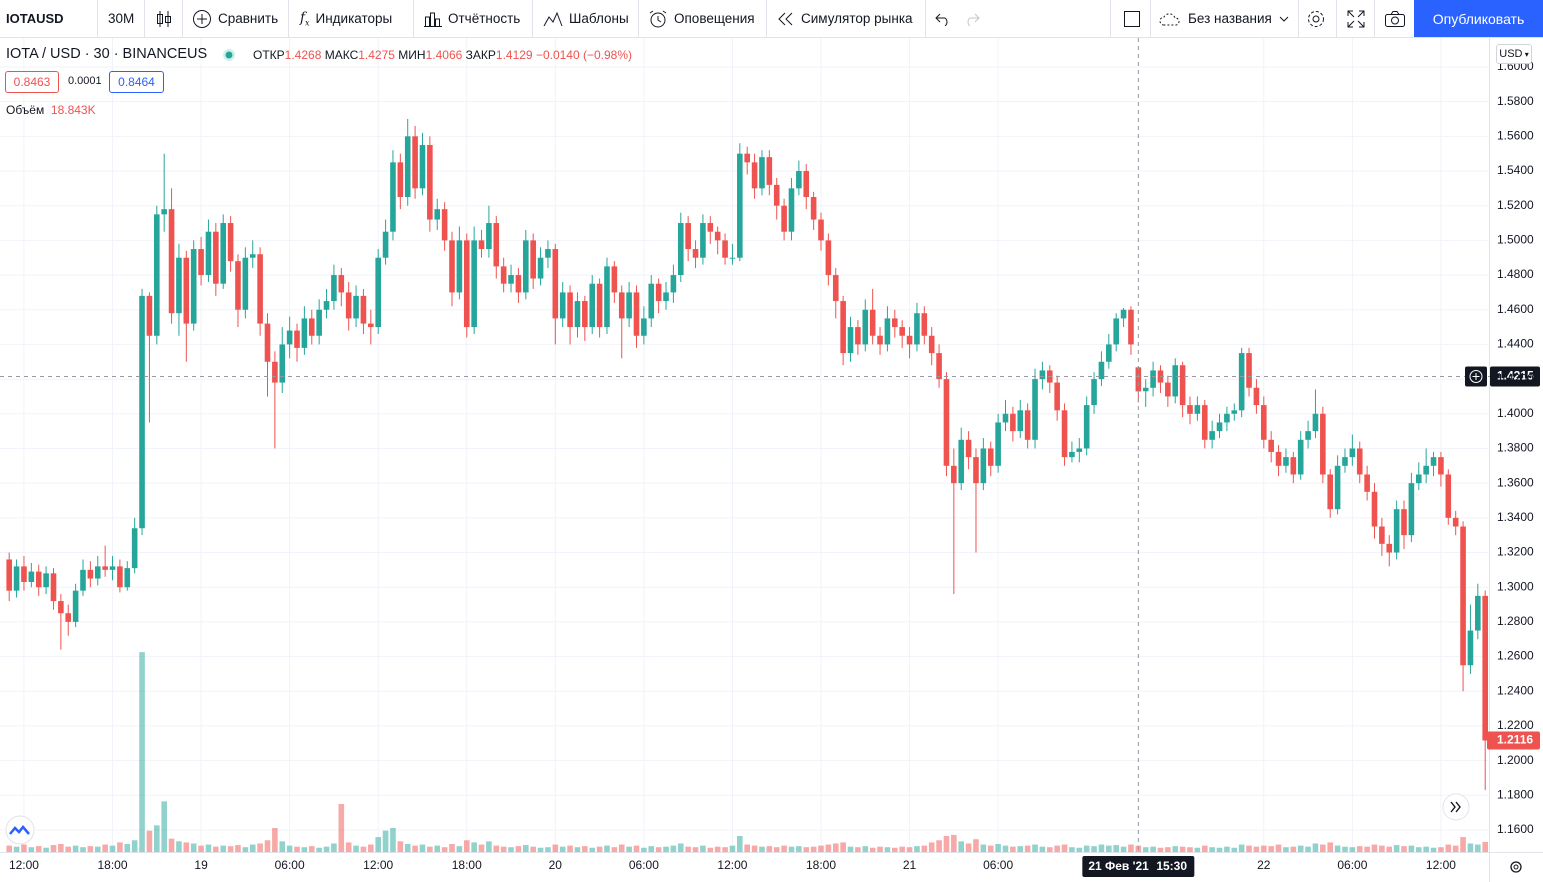 The width and height of the screenshot is (1543, 882). What do you see at coordinates (973, 19) in the screenshot?
I see `redo-icon` at bounding box center [973, 19].